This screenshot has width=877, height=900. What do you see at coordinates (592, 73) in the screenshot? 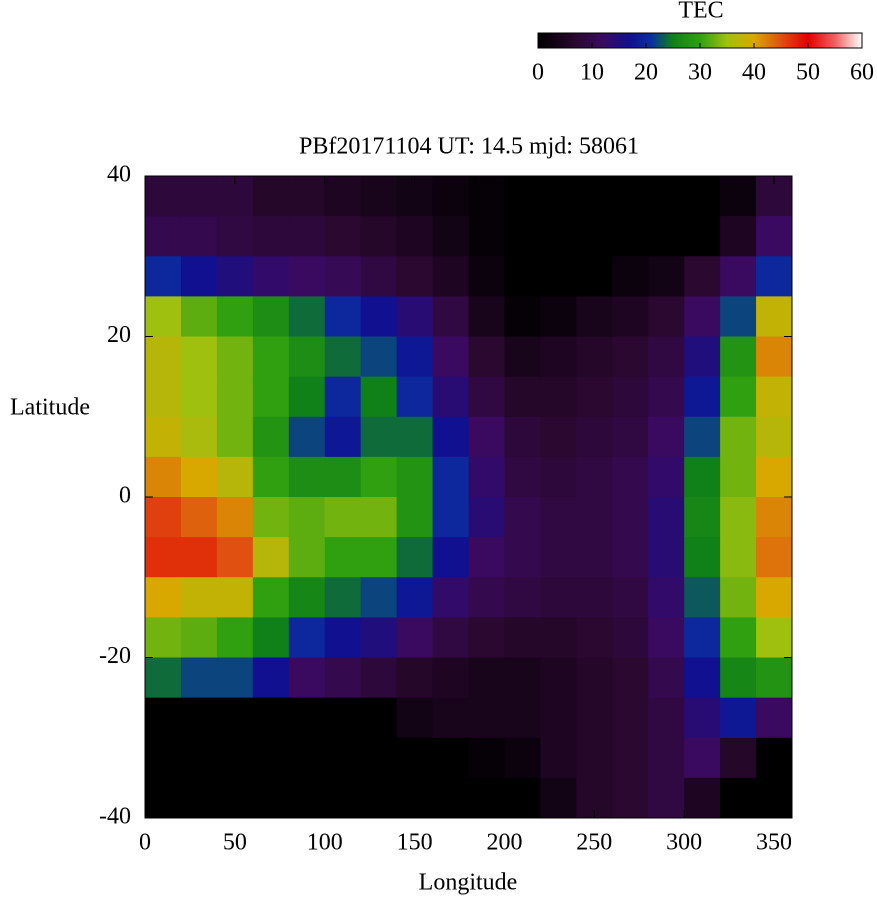
I see `colorbar-tick-label: 10` at bounding box center [592, 73].